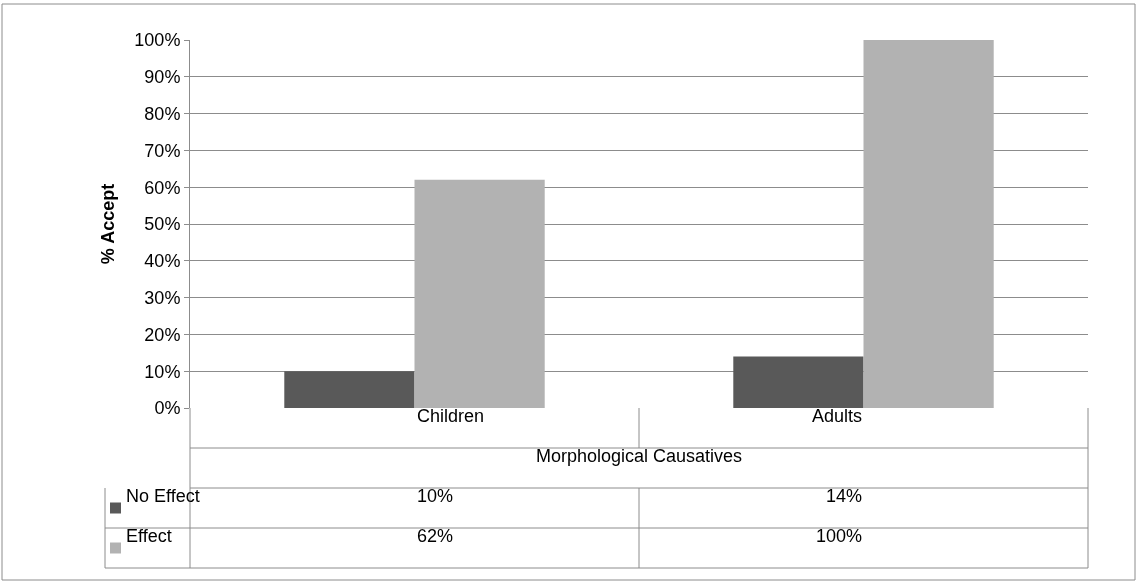  Describe the element at coordinates (157, 40) in the screenshot. I see `y-tick-label: 100%` at that location.